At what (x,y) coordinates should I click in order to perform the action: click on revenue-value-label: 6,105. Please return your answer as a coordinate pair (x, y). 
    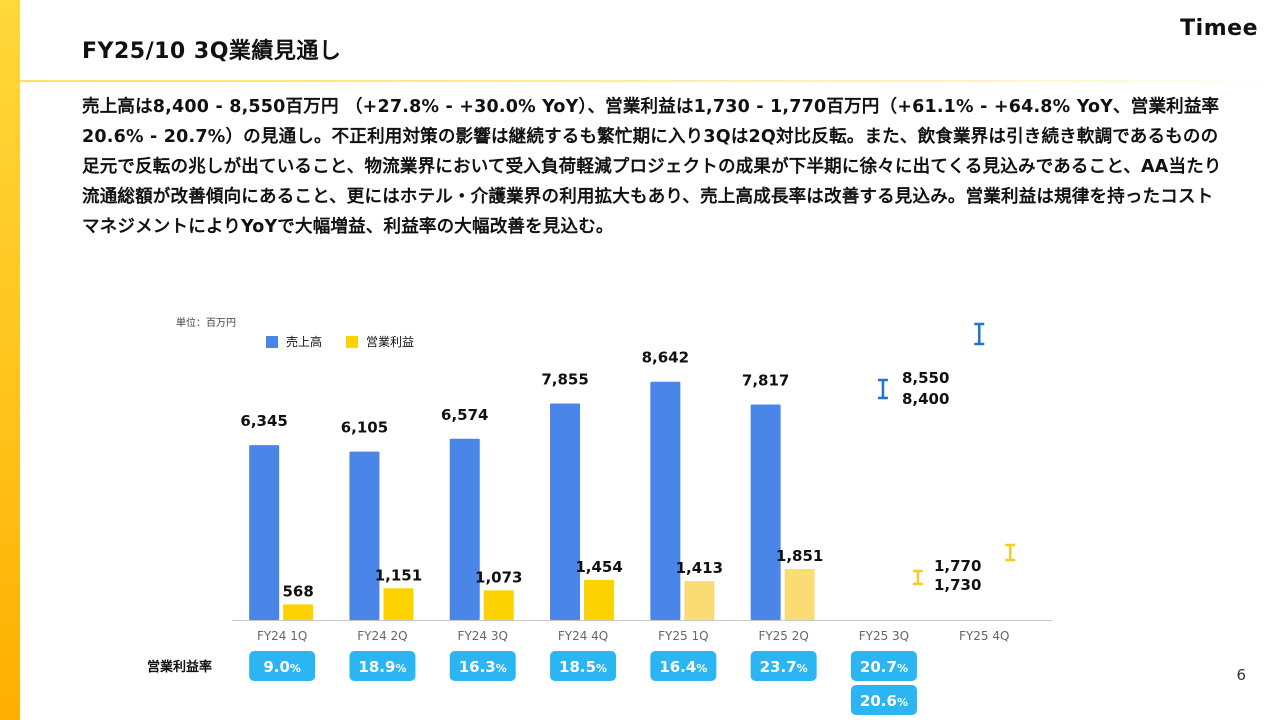
    Looking at the image, I should click on (364, 428).